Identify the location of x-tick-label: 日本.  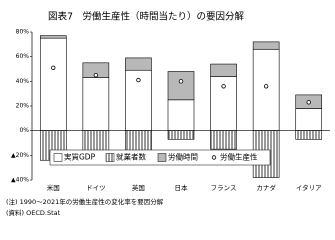
(182, 187).